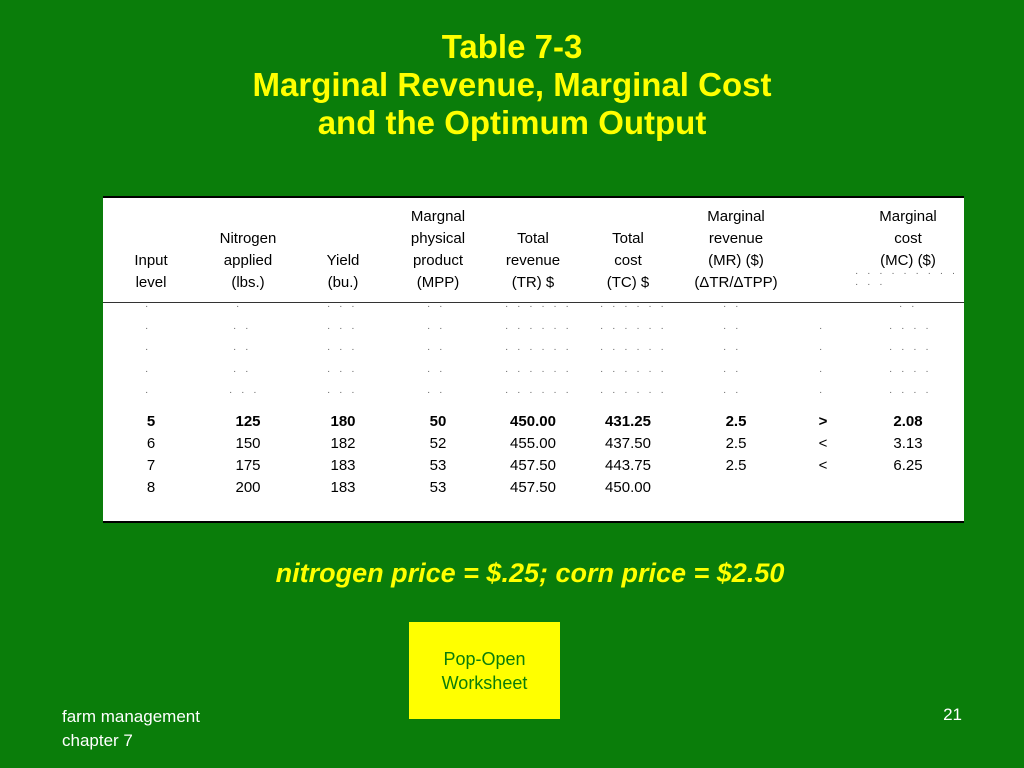  Describe the element at coordinates (908, 238) in the screenshot. I see `header-marginal-cost: Marginal cost (MC) ($)` at that location.